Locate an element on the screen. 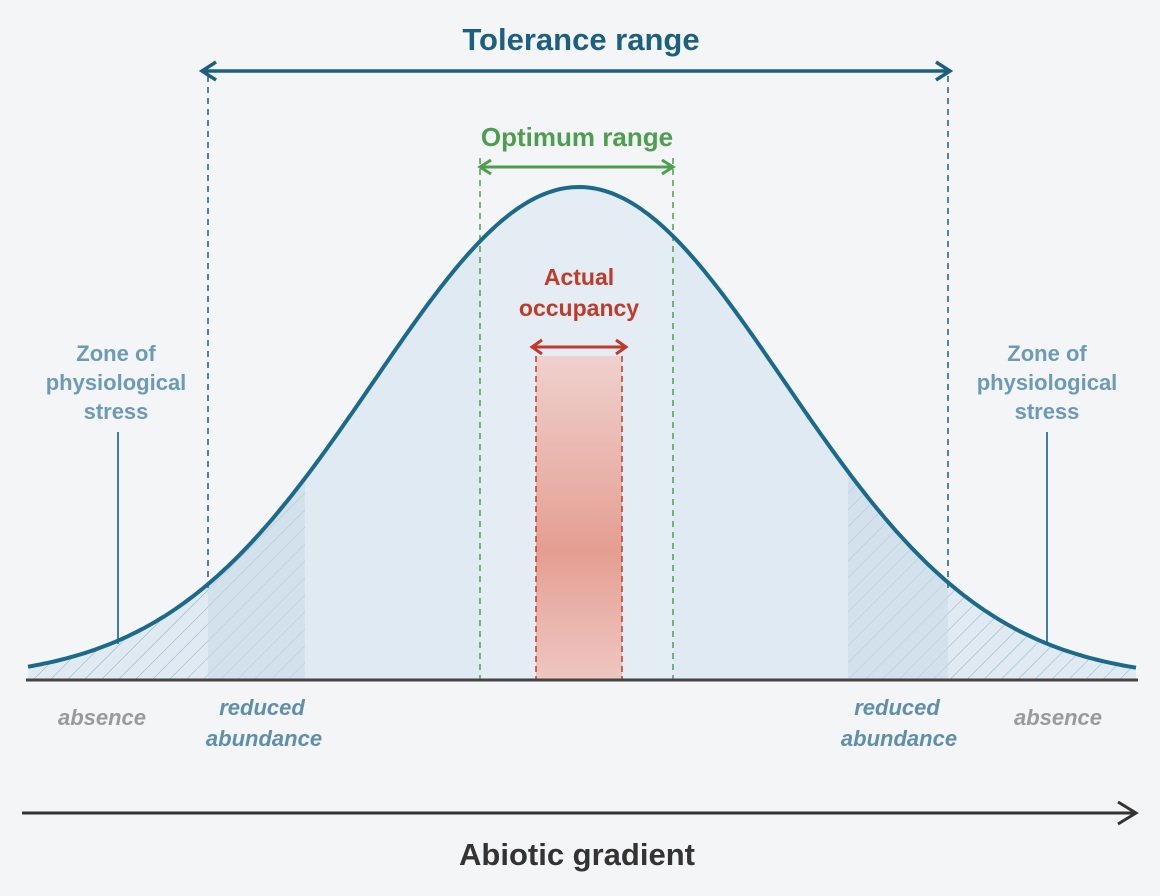 The image size is (1160, 896). right-reduced-shade is located at coordinates (898, 433).